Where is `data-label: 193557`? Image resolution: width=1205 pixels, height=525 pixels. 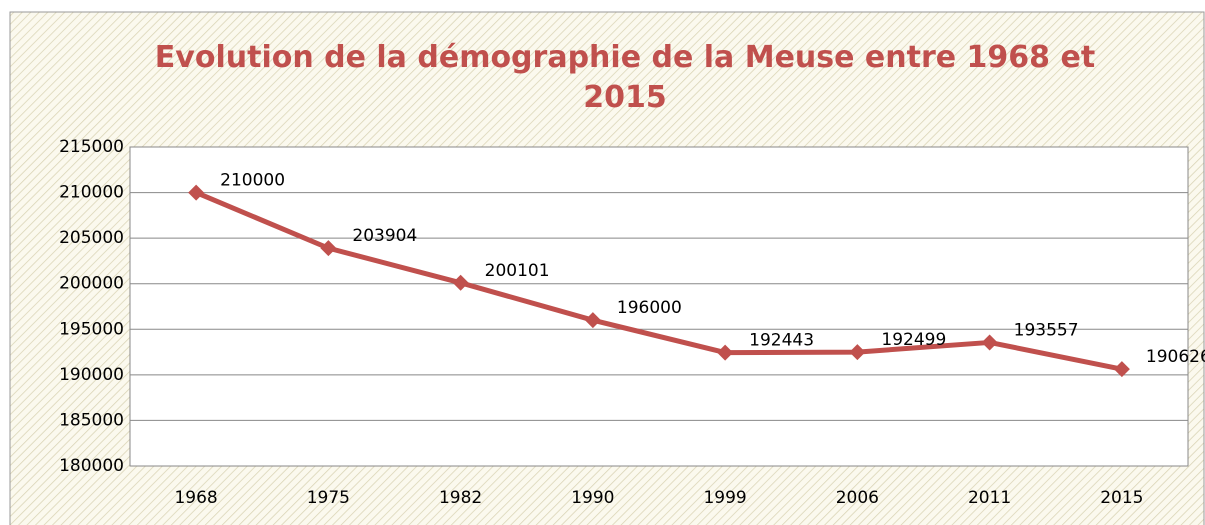
data-label: 193557 is located at coordinates (1046, 330).